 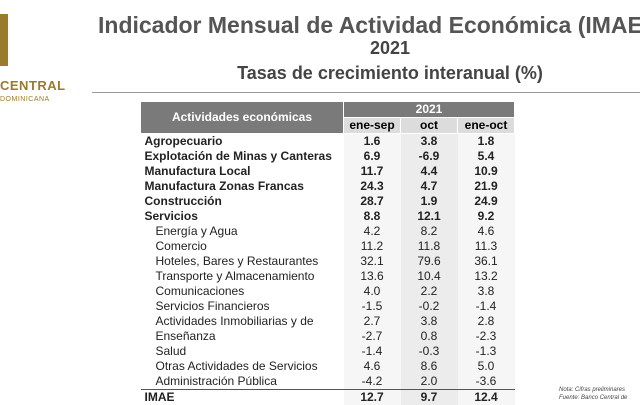 I want to click on cell-value: 9.2, so click(x=486, y=216).